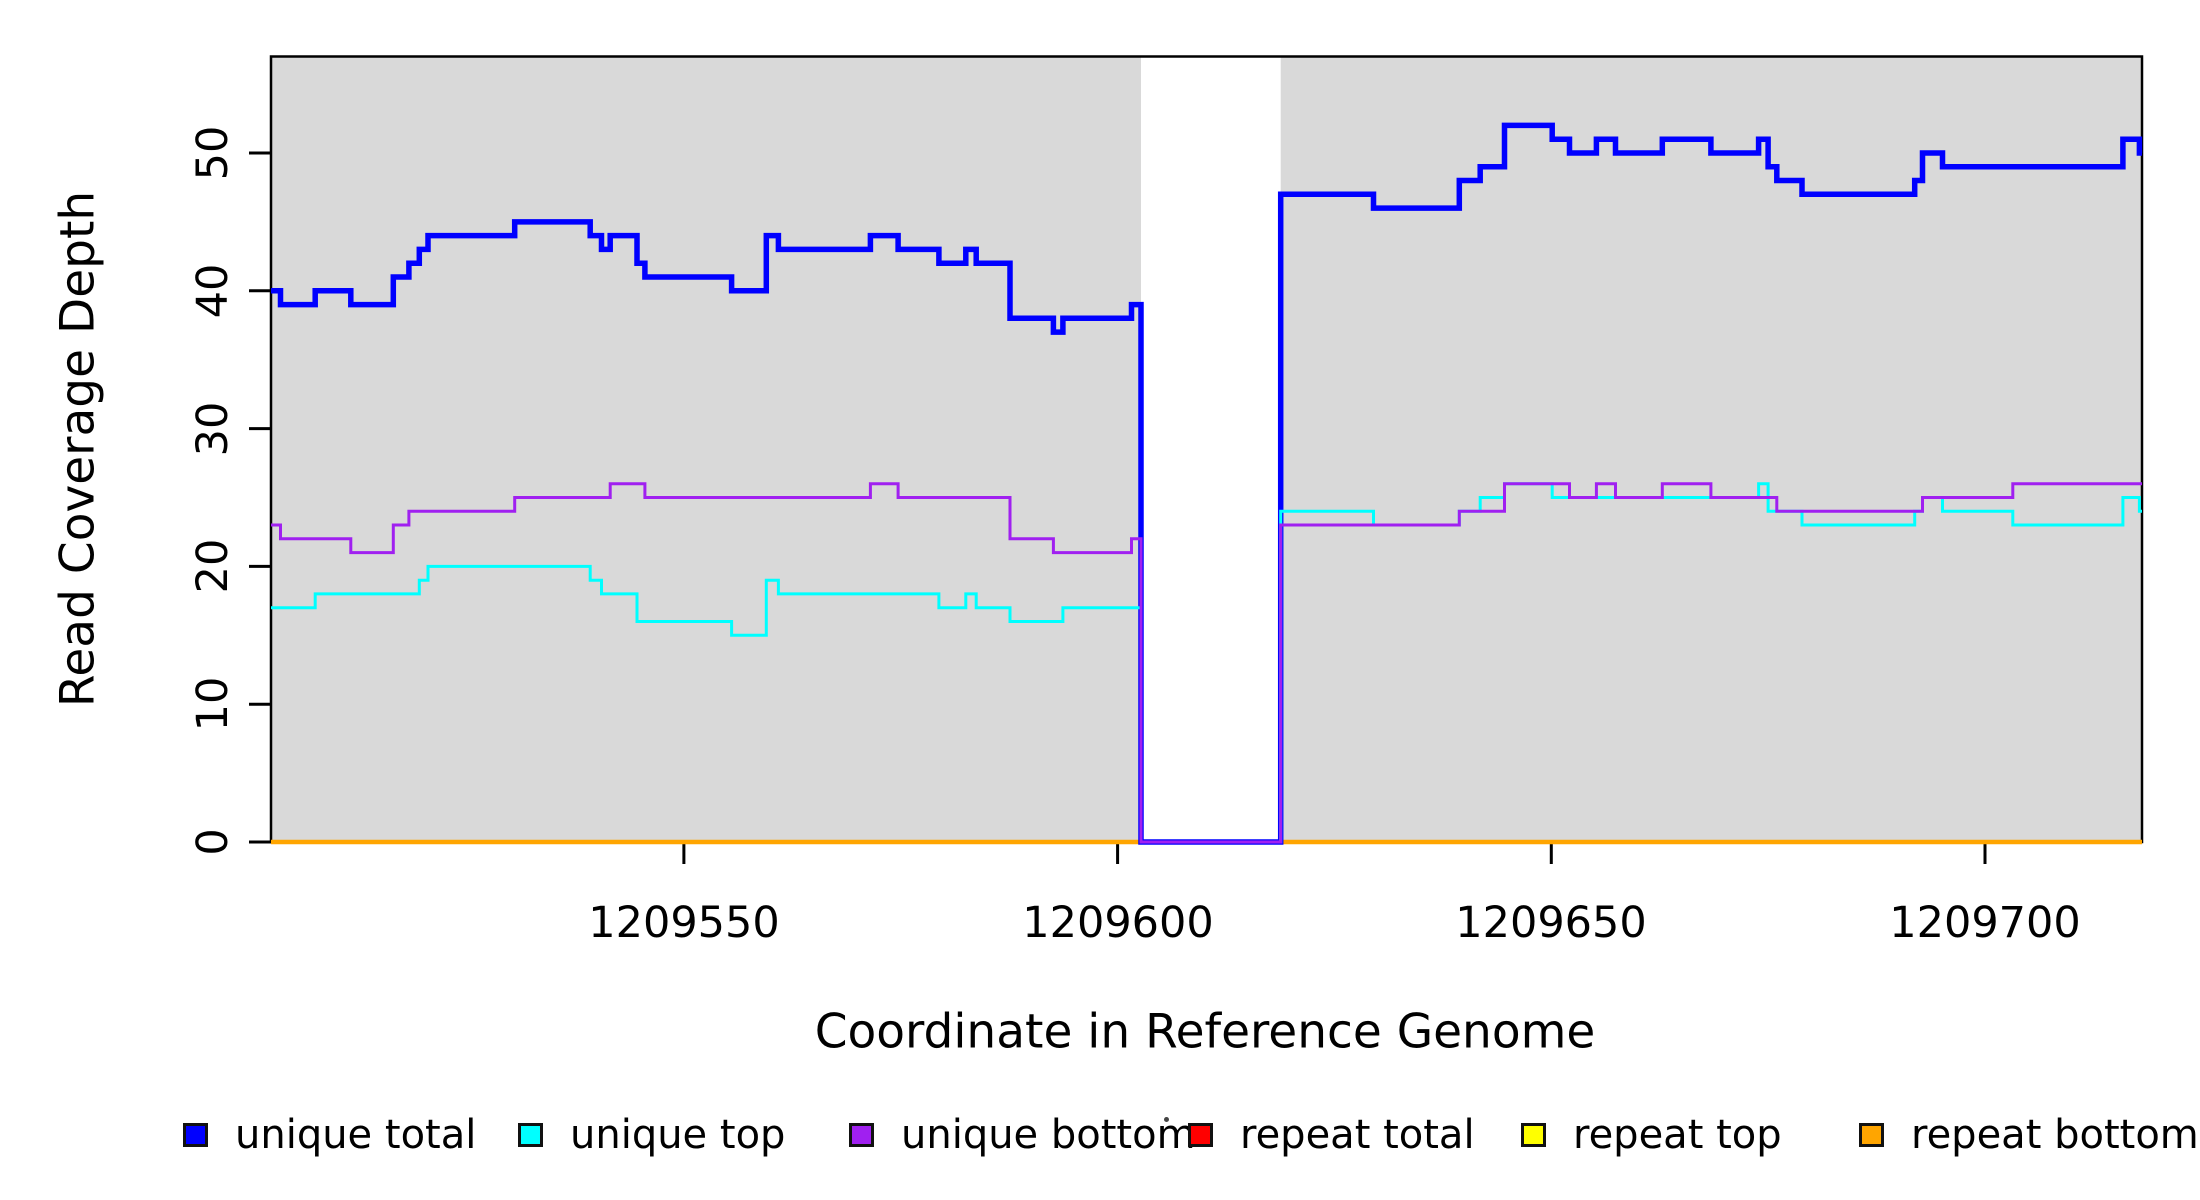 This screenshot has height=1200, width=2200. Describe the element at coordinates (861, 1135) in the screenshot. I see `unique-bottom-swatch-icon` at that location.